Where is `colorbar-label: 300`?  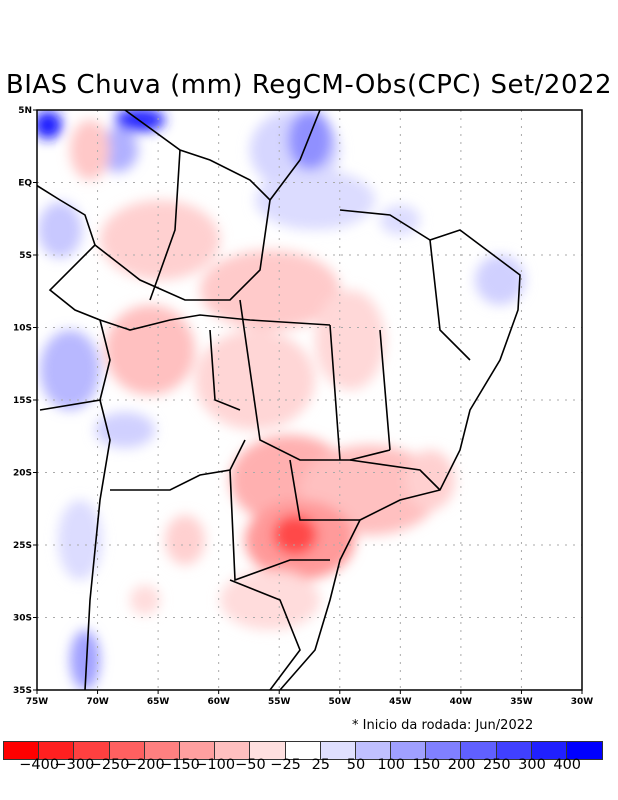
colorbar-label: 300 is located at coordinates (532, 765).